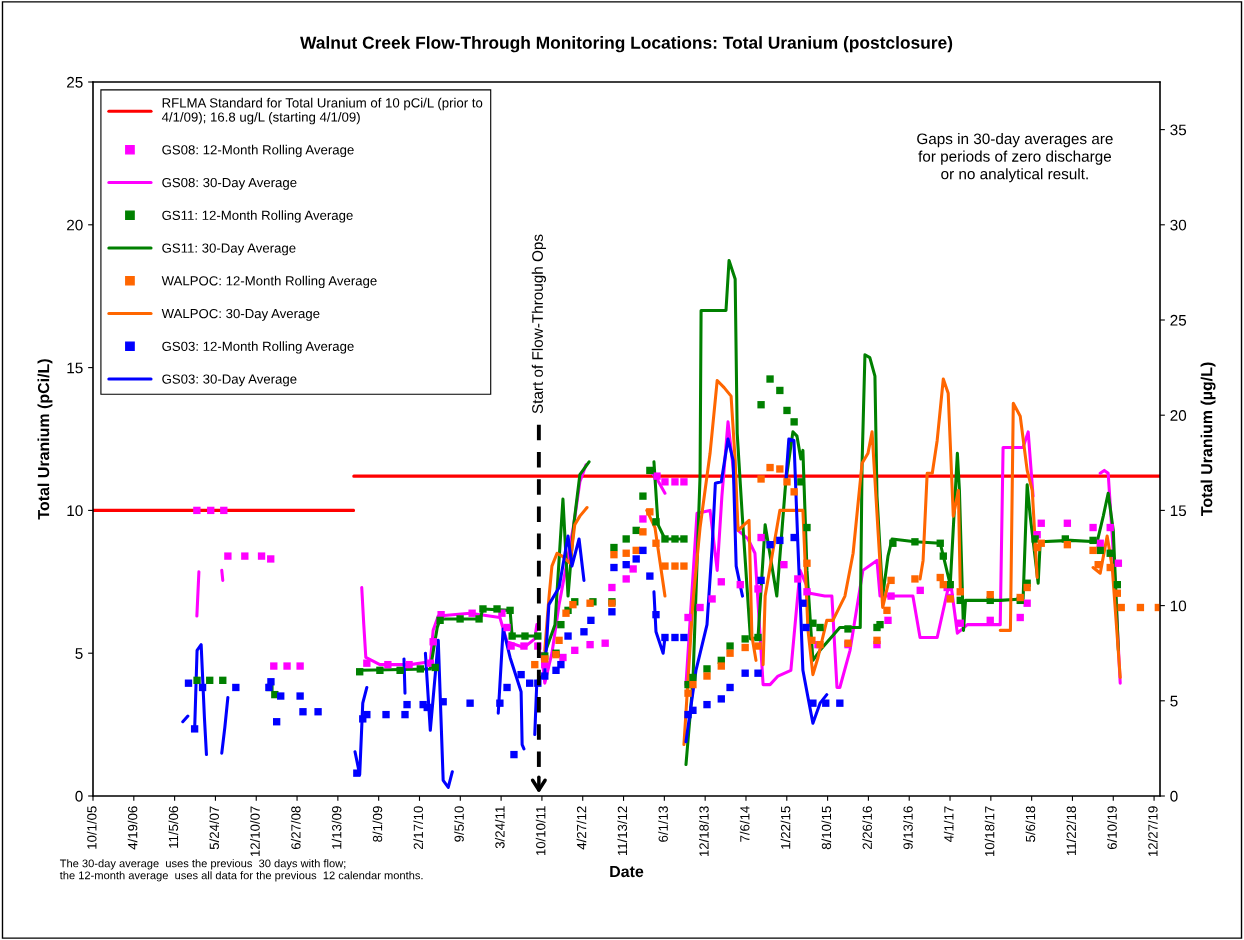 This screenshot has width=1244, height=940. I want to click on chart-title: Walnut Creek Flow-Through Monitoring Locations: Total Uranium (postclosure), so click(626, 44).